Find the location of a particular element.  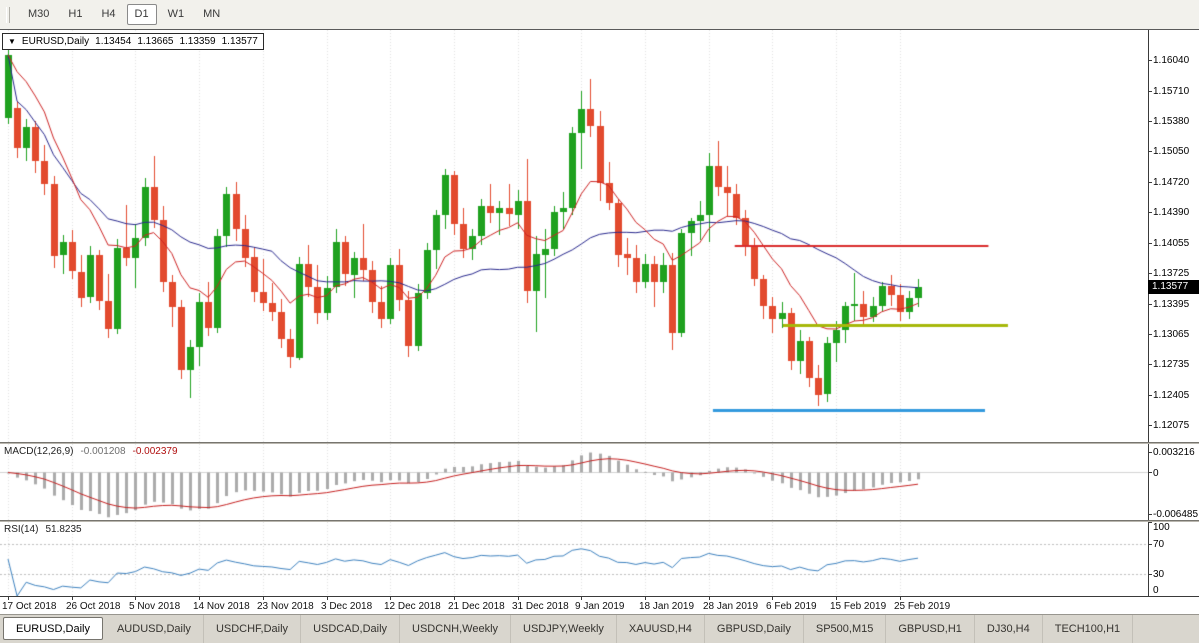

timeframe-button-mn: MN is located at coordinates (212, 14).